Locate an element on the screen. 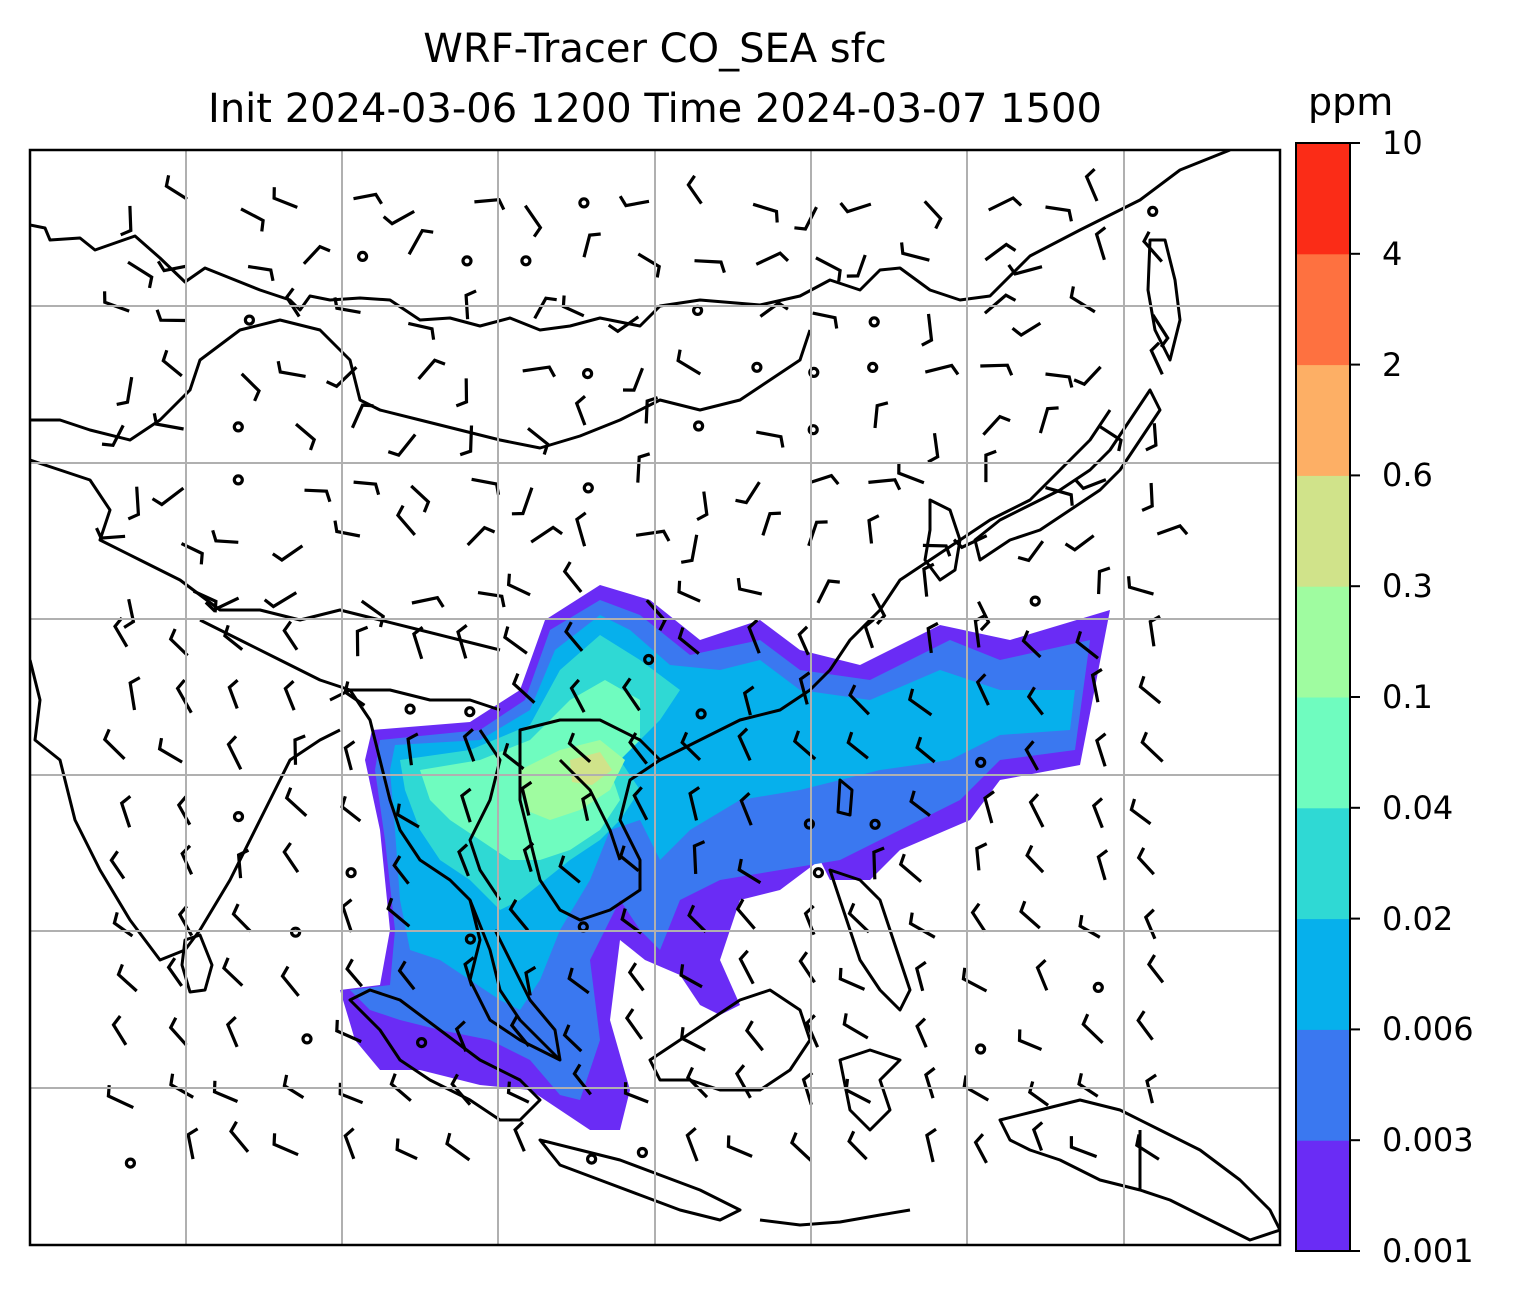  plume-level-0.3 is located at coordinates (591, 768).